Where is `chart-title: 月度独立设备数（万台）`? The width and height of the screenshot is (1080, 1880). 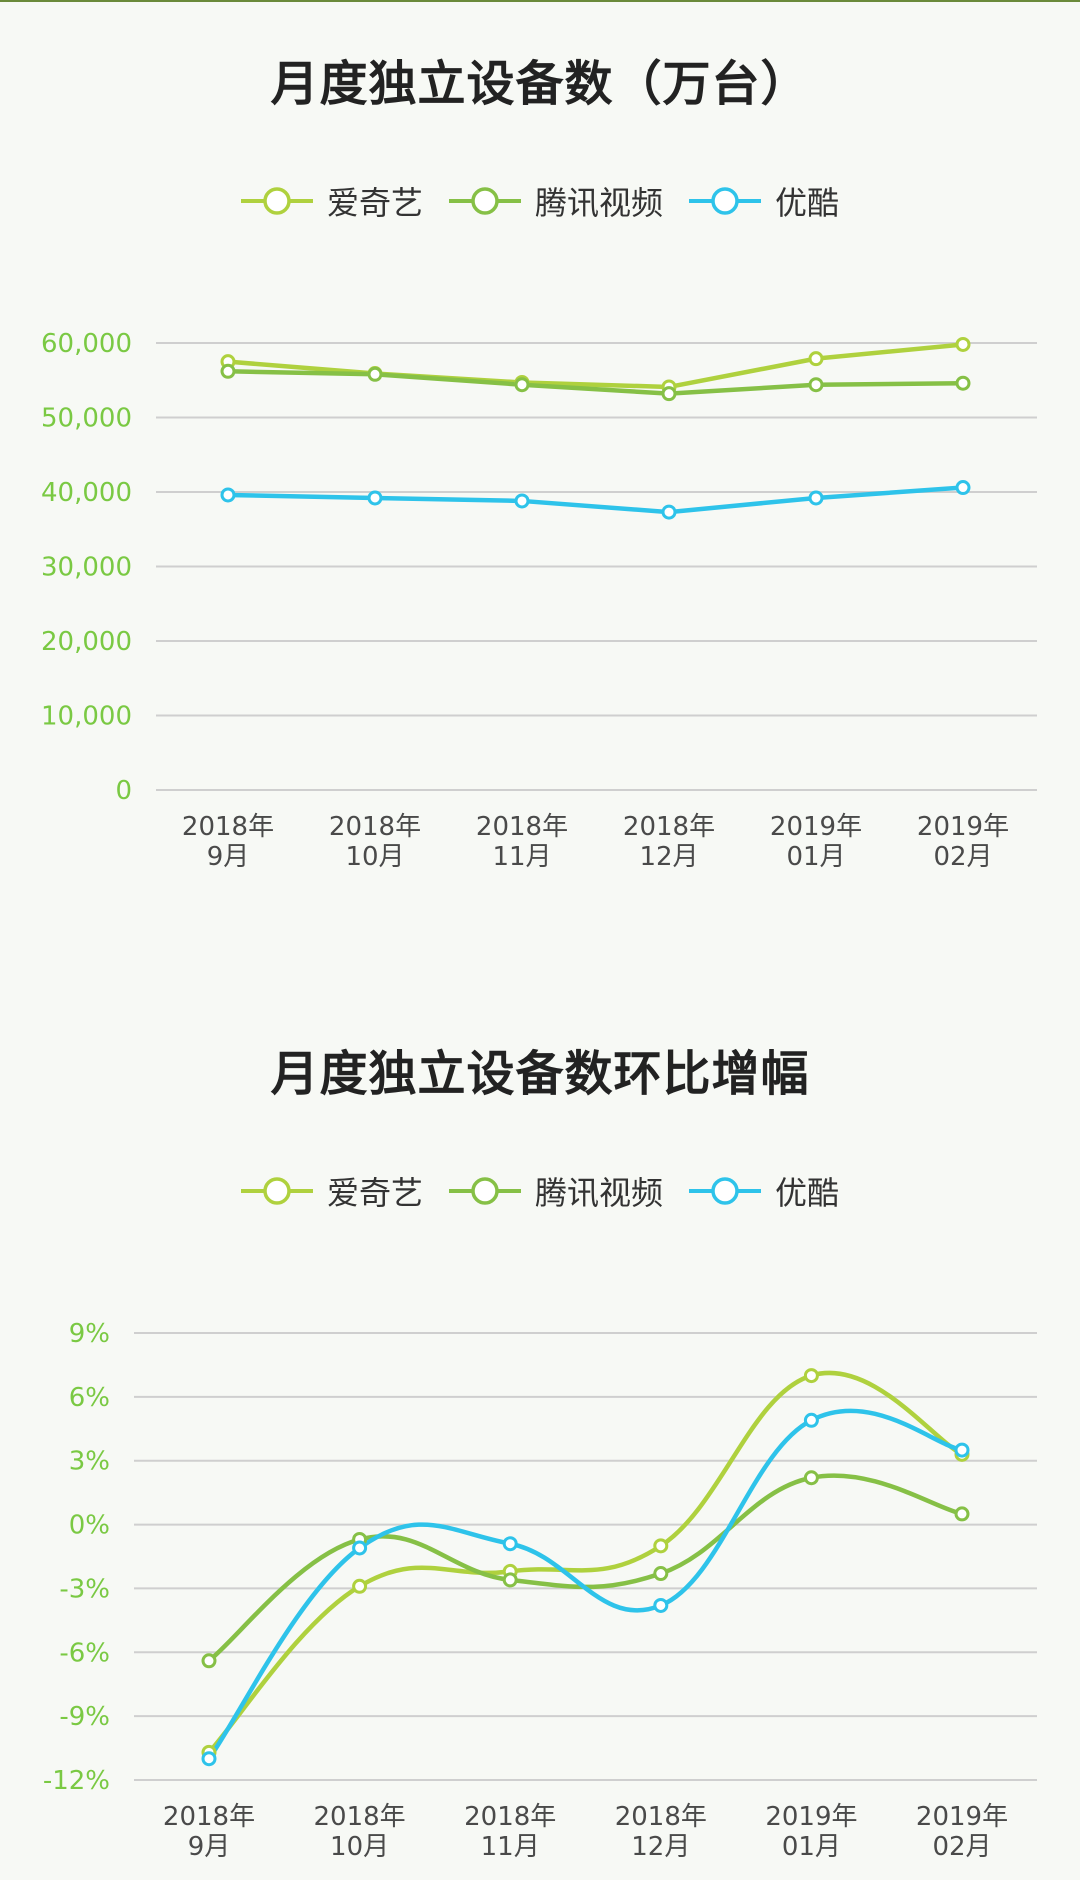
chart-title: 月度独立设备数（万台） is located at coordinates (540, 84).